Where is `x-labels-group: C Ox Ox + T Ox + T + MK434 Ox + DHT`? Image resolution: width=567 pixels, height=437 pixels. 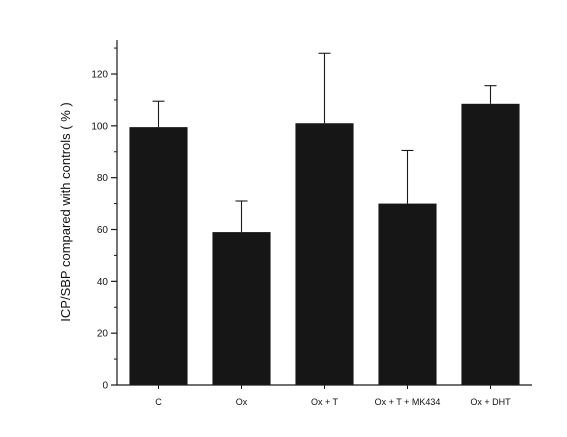
x-labels-group: C Ox Ox + T Ox + T + MK434 Ox + DHT is located at coordinates (333, 396).